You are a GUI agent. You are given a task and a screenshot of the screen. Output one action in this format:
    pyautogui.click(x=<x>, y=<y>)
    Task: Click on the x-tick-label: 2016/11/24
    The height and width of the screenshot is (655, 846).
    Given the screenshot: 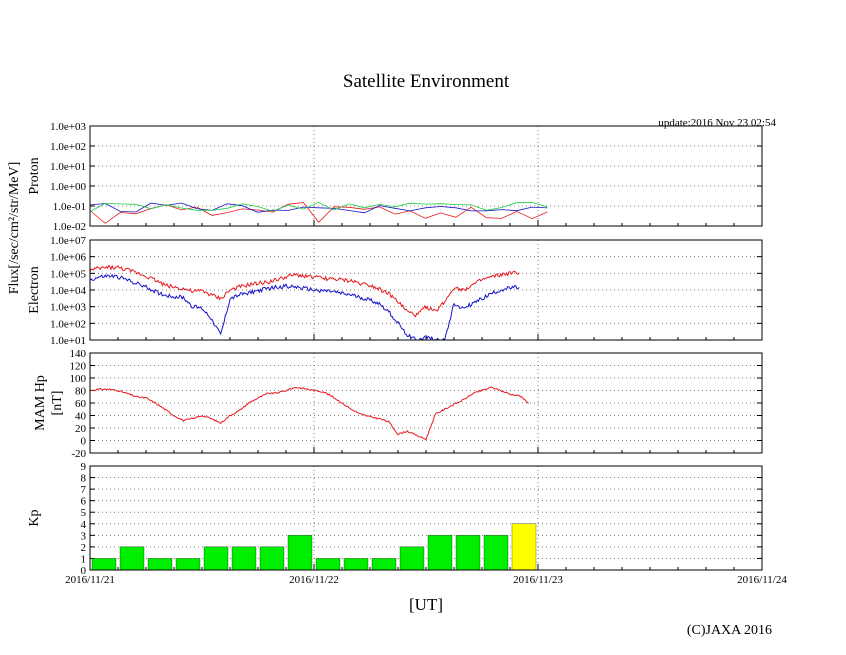 What is the action you would take?
    pyautogui.click(x=762, y=580)
    